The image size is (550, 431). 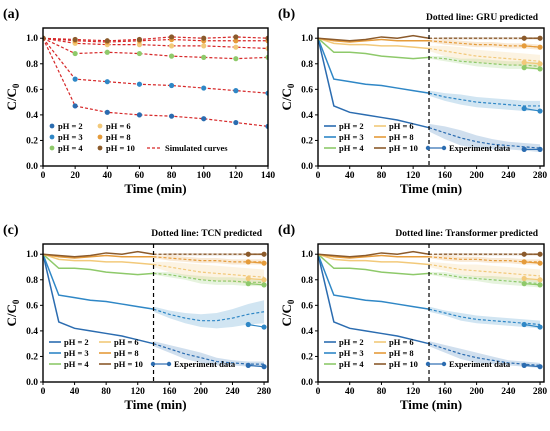 I want to click on legend-marker-pH10, so click(x=100, y=148).